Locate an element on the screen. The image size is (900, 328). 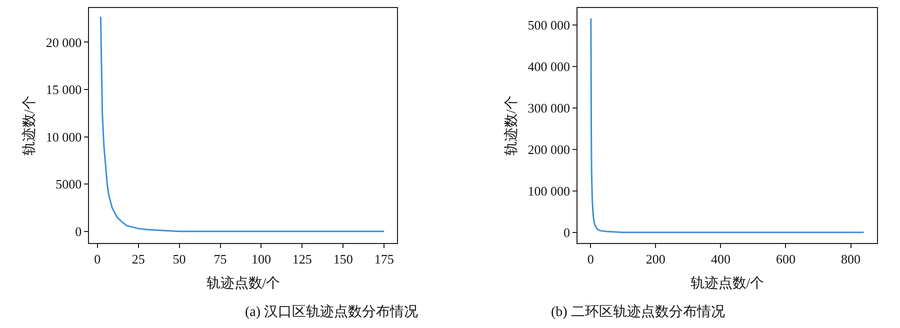
text: (b) 二环区轨迹点数分布情况 is located at coordinates (638, 312).